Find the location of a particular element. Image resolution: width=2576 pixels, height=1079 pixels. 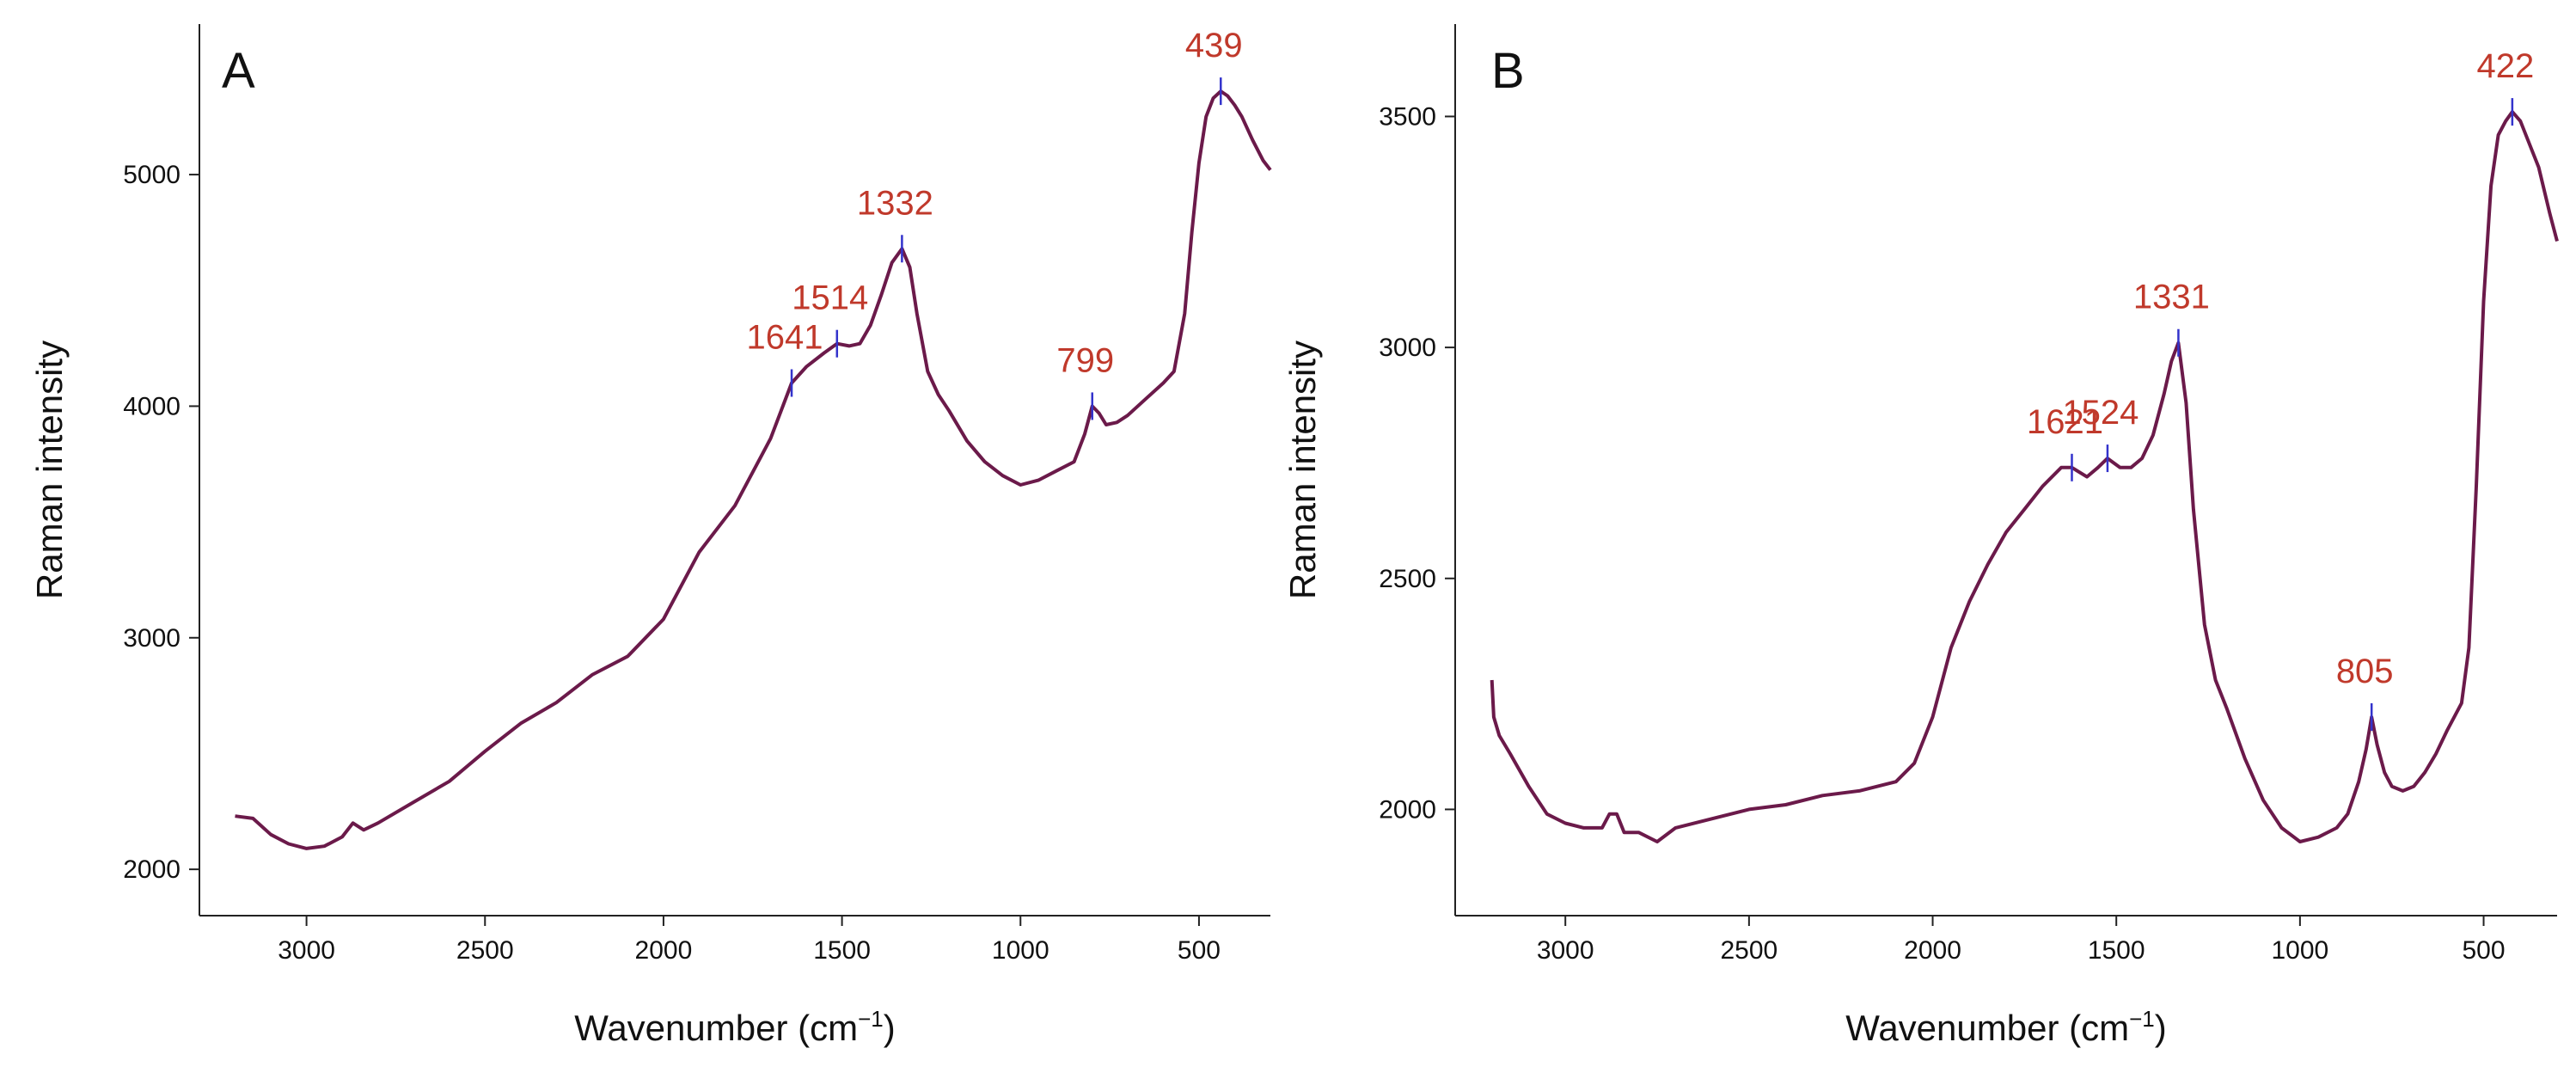

peak-label: 805 is located at coordinates (2365, 671).